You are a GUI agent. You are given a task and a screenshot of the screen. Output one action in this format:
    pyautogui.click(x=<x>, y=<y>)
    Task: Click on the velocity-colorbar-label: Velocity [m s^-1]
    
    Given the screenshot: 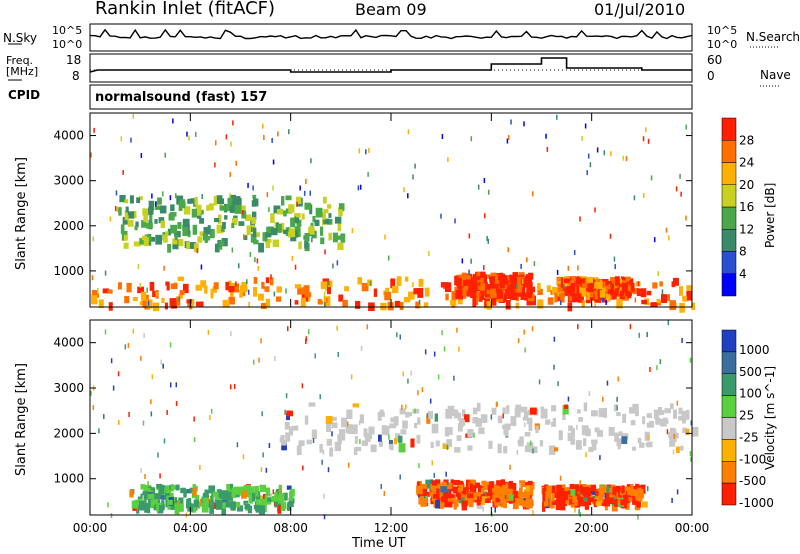 What is the action you would take?
    pyautogui.click(x=770, y=417)
    